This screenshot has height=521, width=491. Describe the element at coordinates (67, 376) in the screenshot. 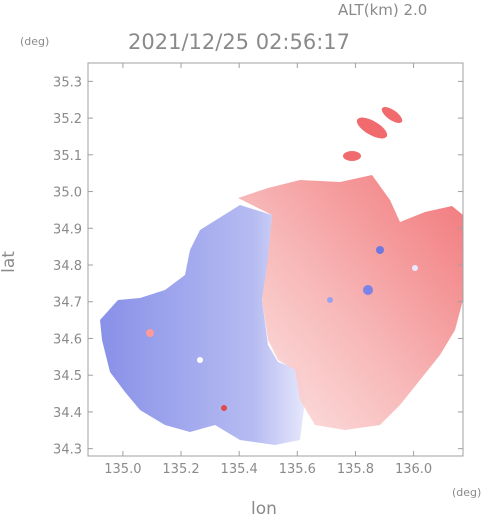

I see `y-tick-label: 34.5` at that location.